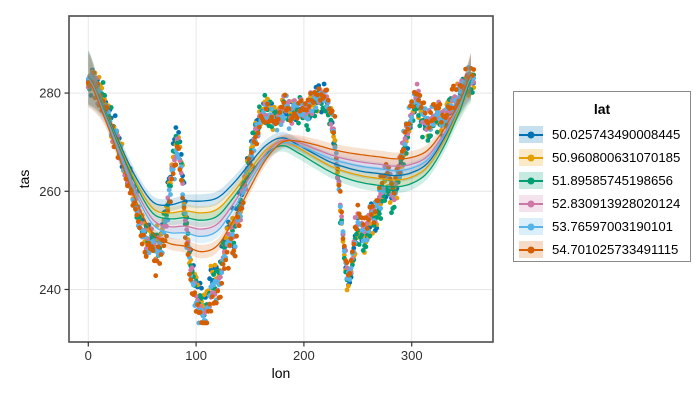  What do you see at coordinates (50, 93) in the screenshot?
I see `y-tick-label: 280` at bounding box center [50, 93].